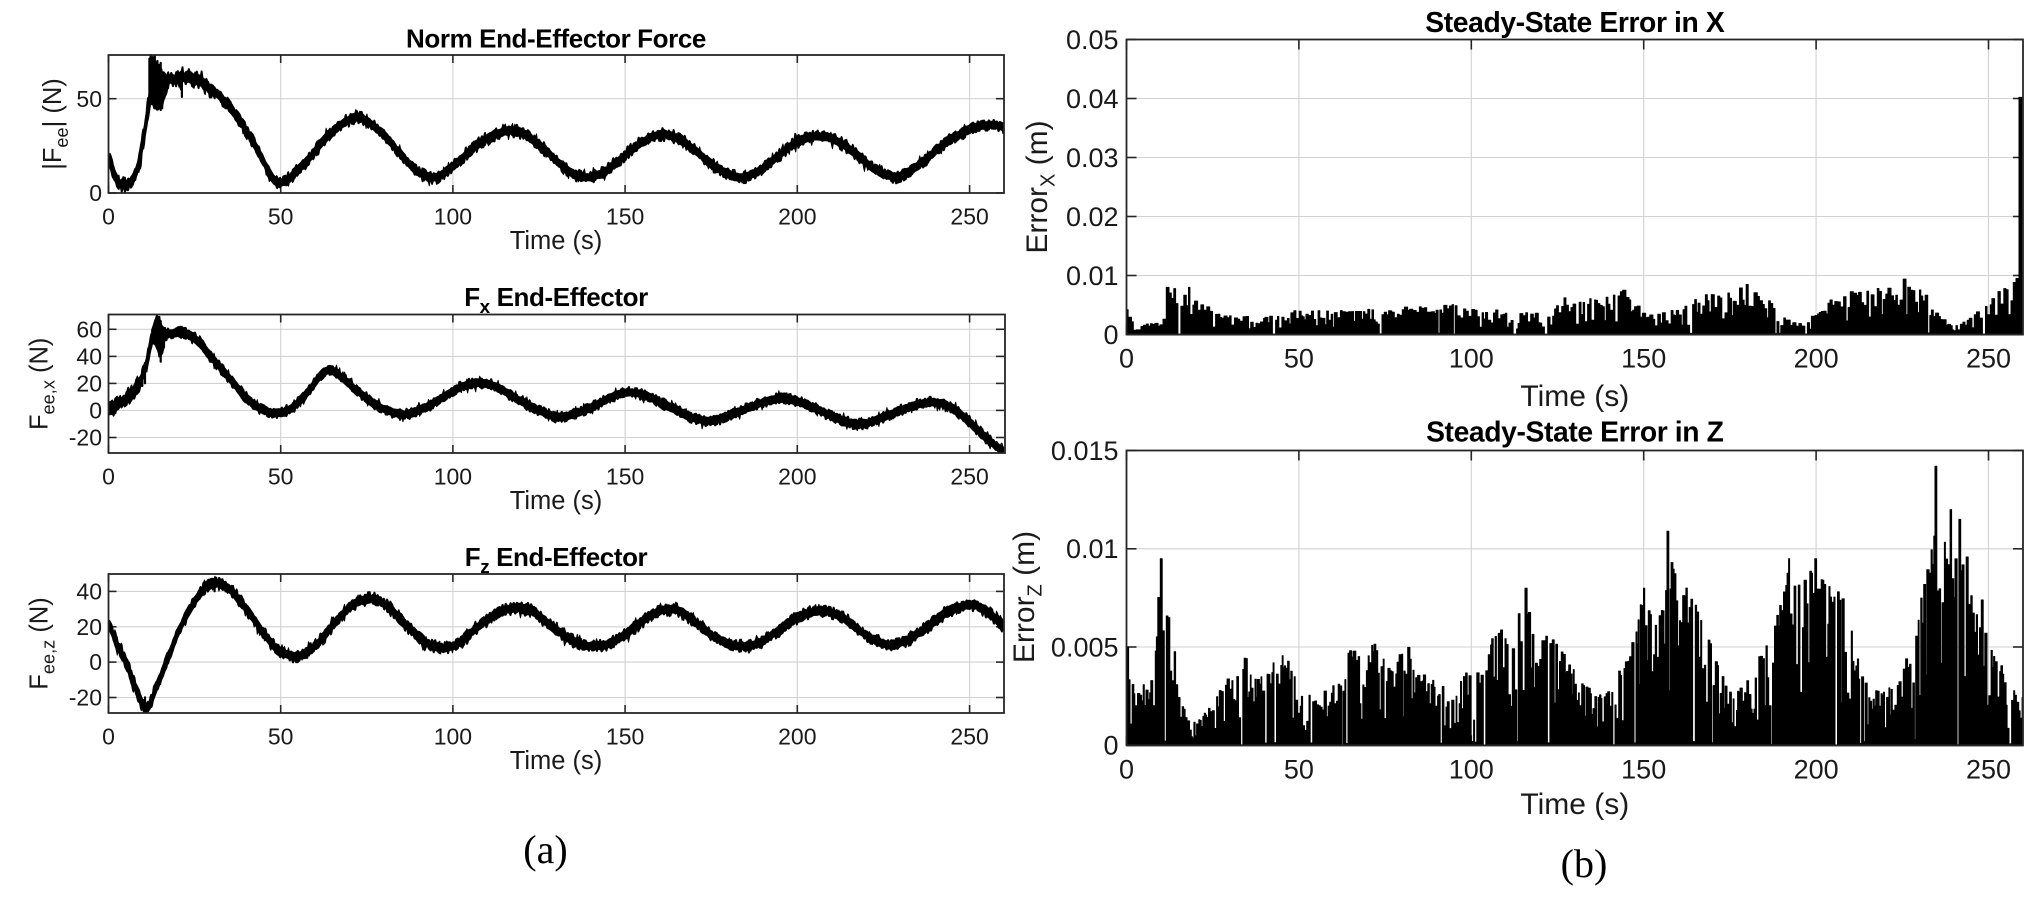 The image size is (2041, 900). What do you see at coordinates (1027, 597) in the screenshot?
I see `svg-text: ErrorZ (m)` at bounding box center [1027, 597].